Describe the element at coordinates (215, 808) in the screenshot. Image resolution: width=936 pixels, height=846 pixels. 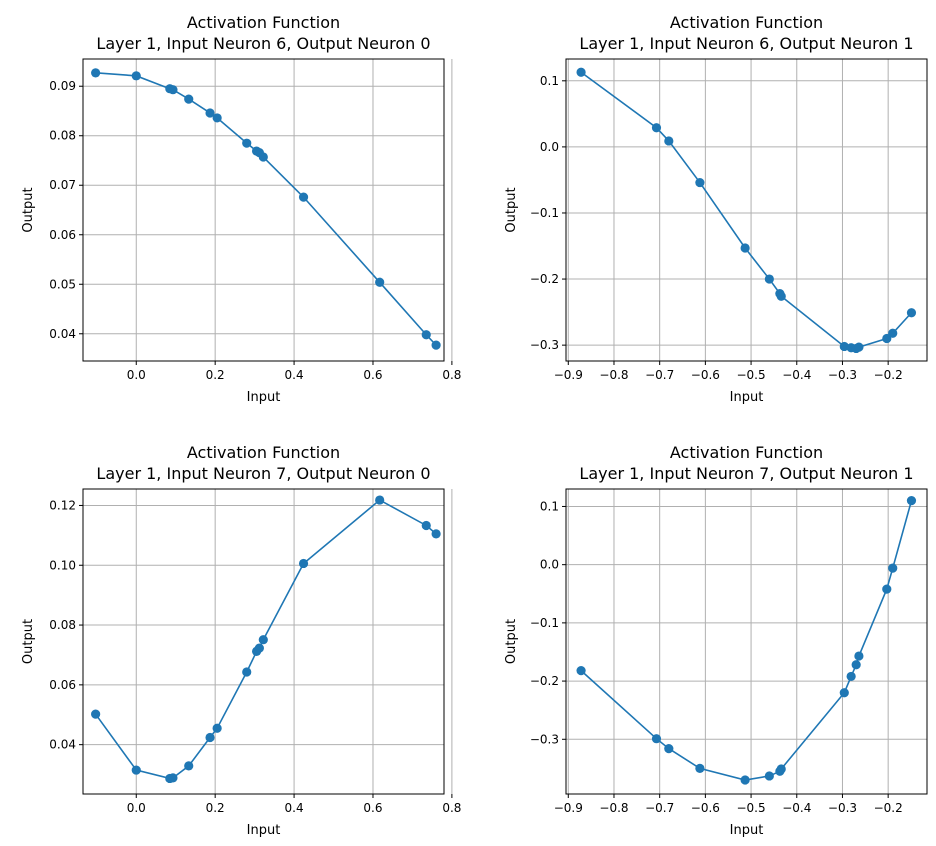
I see `x-tick-label: 0.2` at that location.